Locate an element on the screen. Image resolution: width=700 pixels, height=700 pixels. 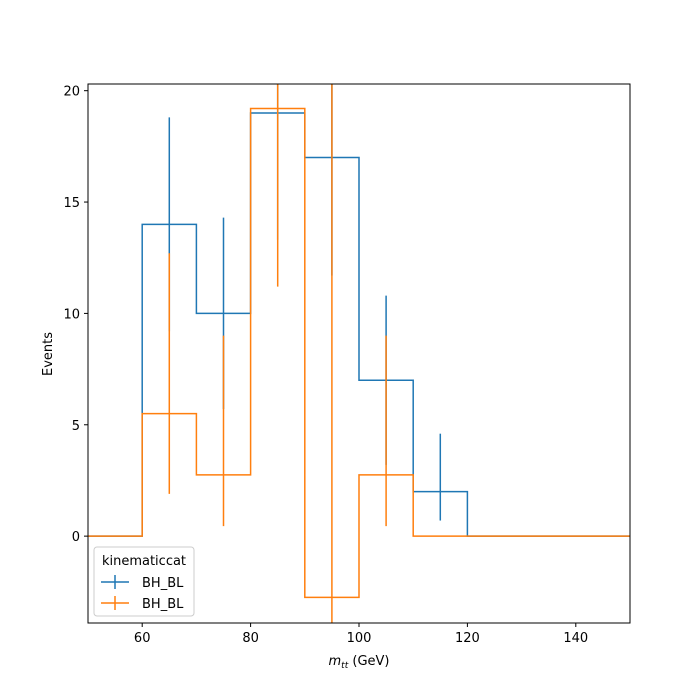
x-tick-label: 100 is located at coordinates (359, 638).